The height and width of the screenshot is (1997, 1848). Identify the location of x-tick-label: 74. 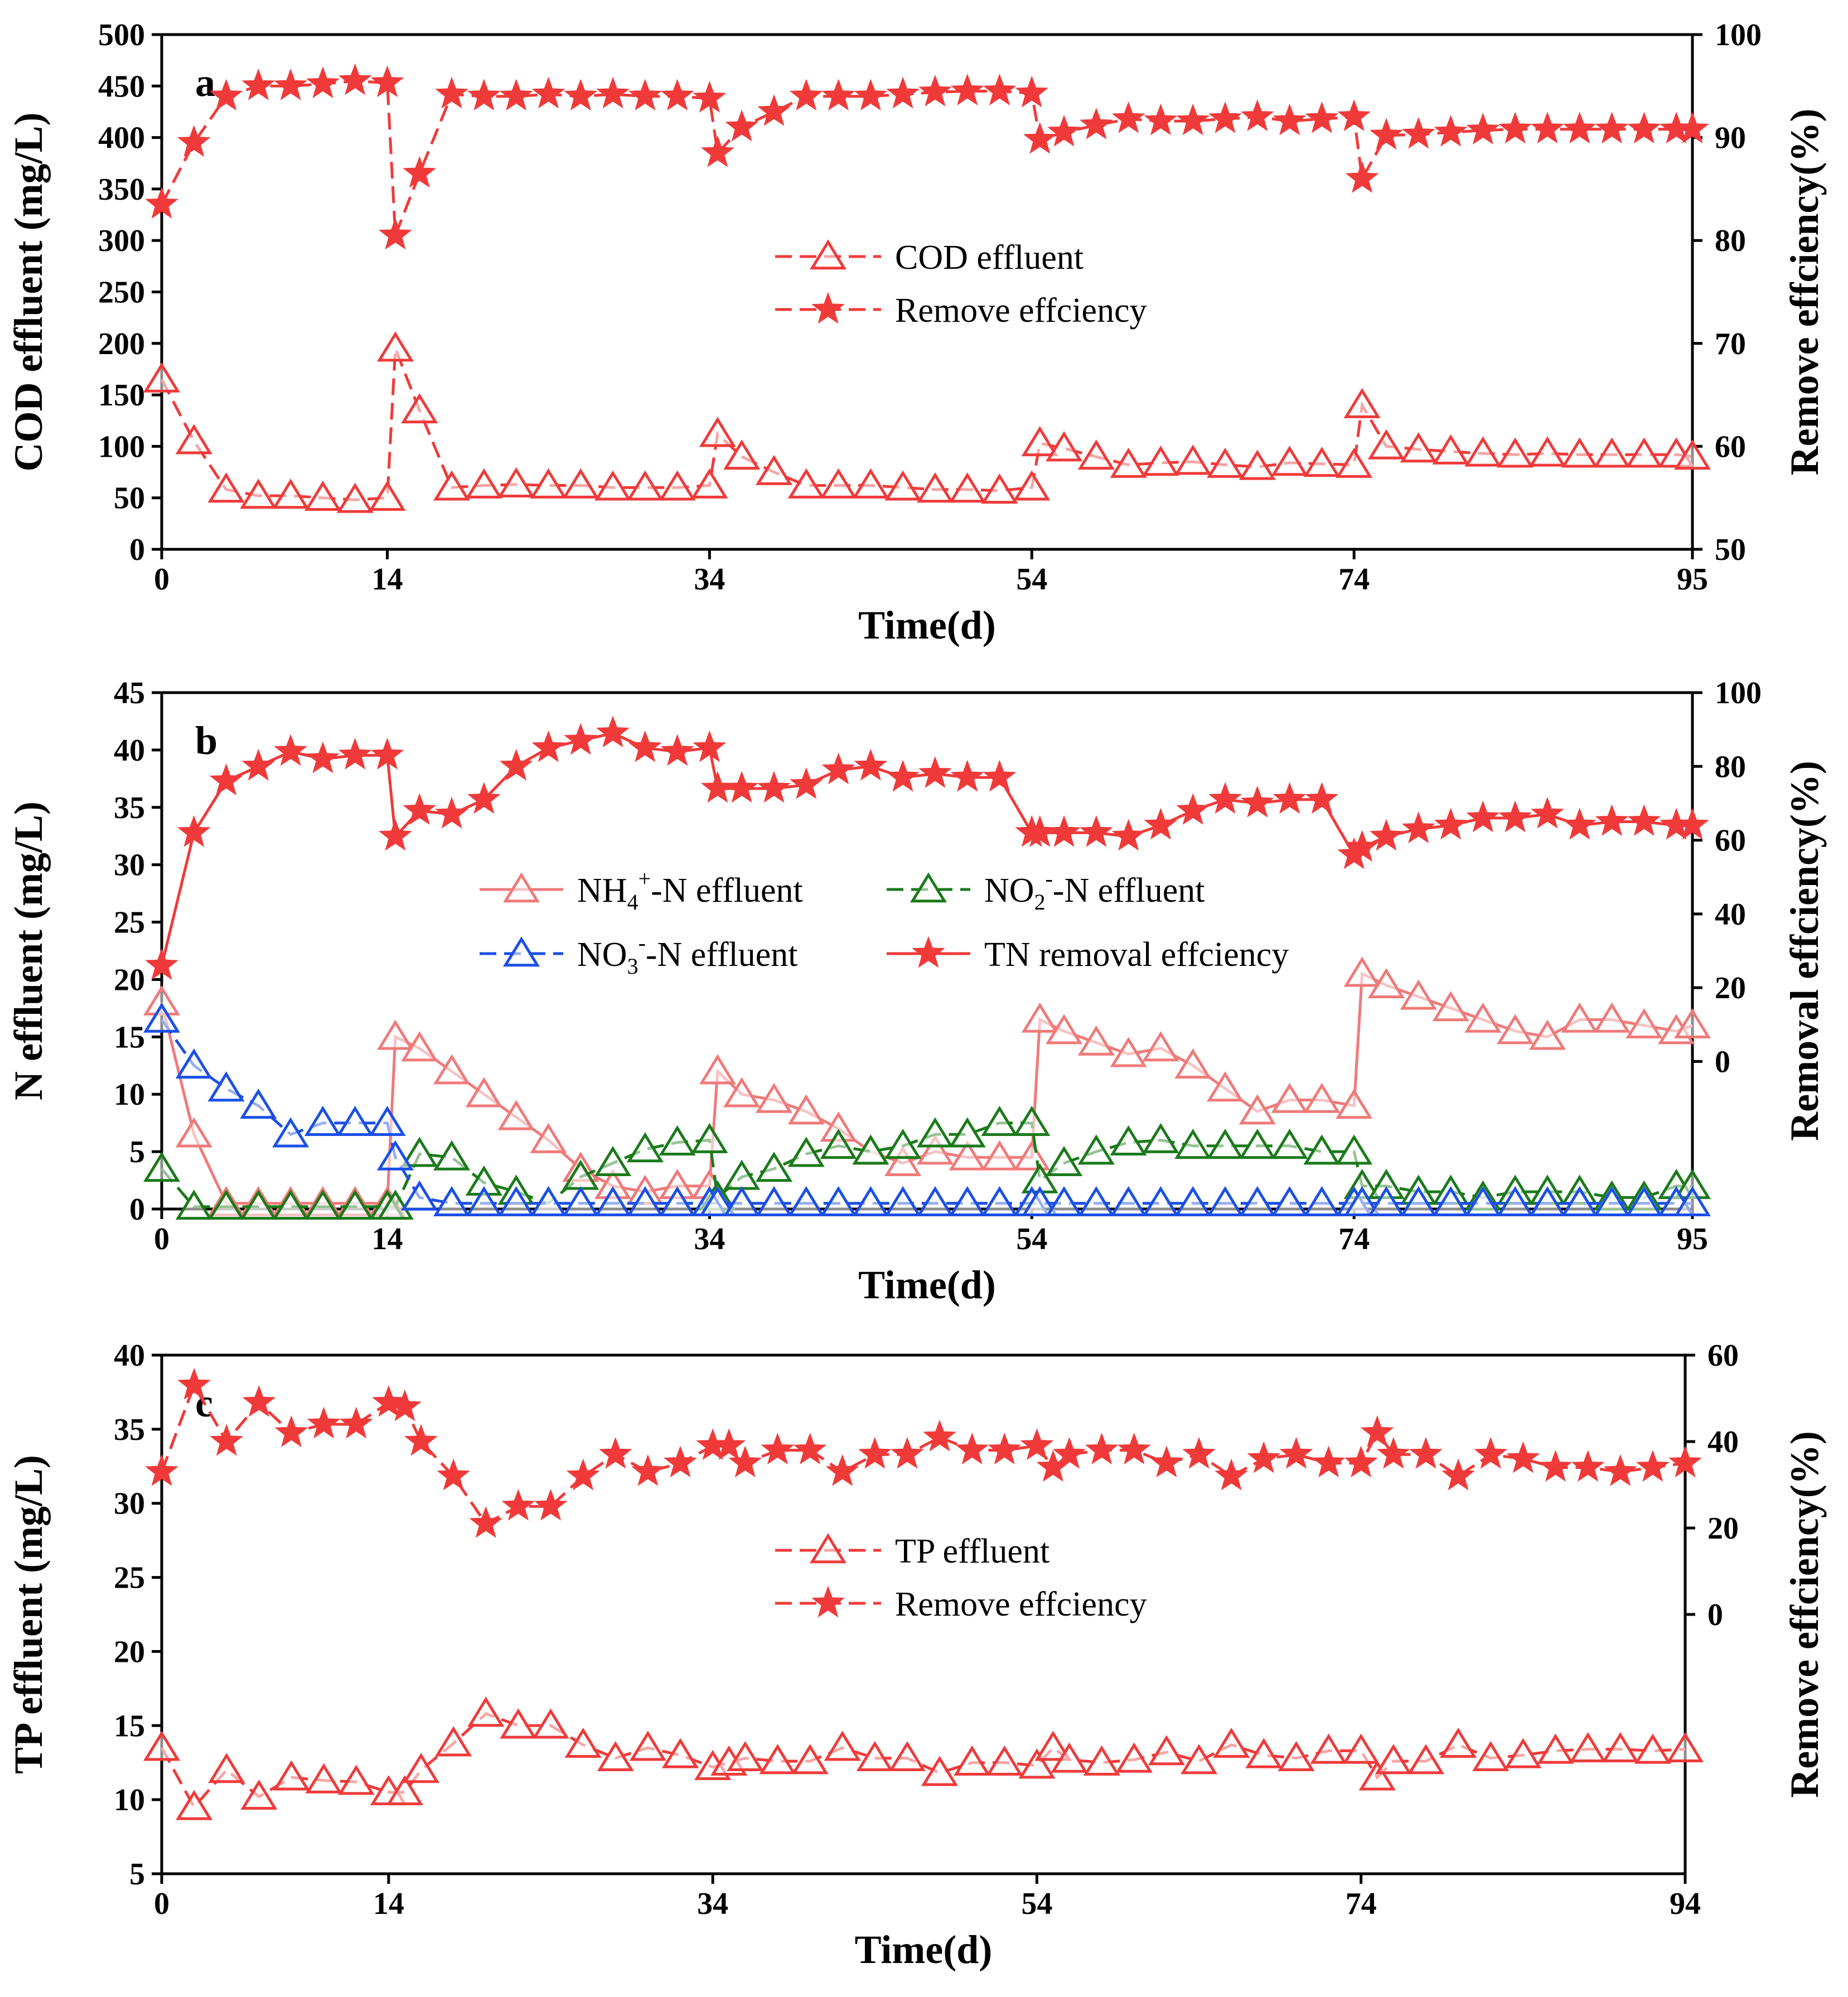
(1354, 1239).